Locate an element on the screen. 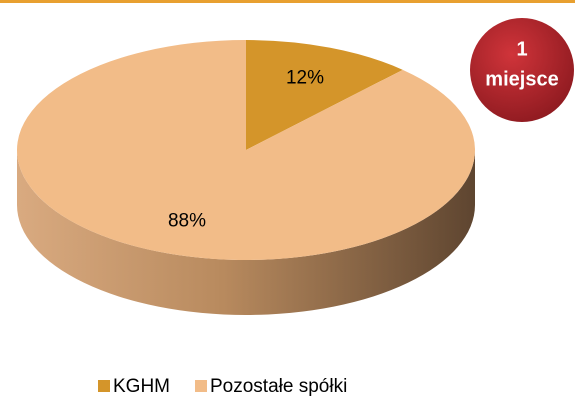 The height and width of the screenshot is (401, 575). legend: KGHM Pozostałe spółki is located at coordinates (222, 386).